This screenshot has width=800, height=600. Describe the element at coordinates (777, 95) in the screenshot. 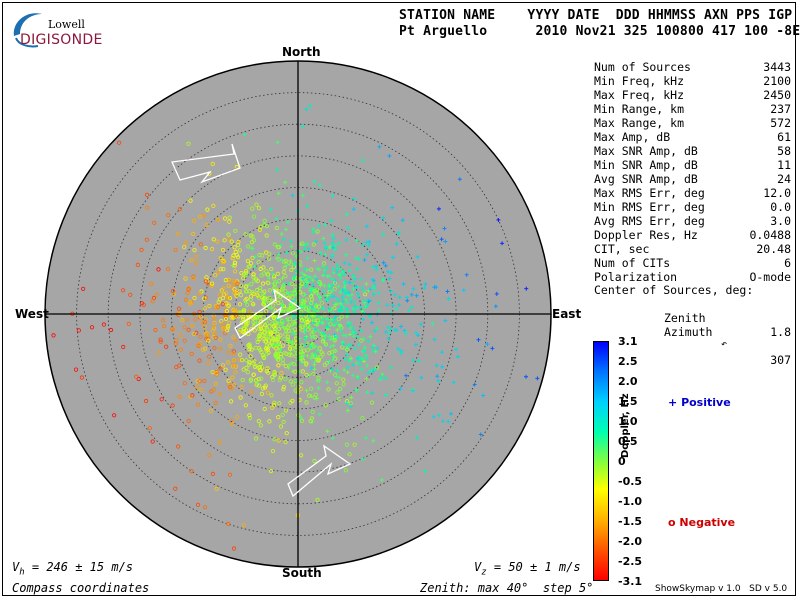

I see `stat-value: 2450` at that location.